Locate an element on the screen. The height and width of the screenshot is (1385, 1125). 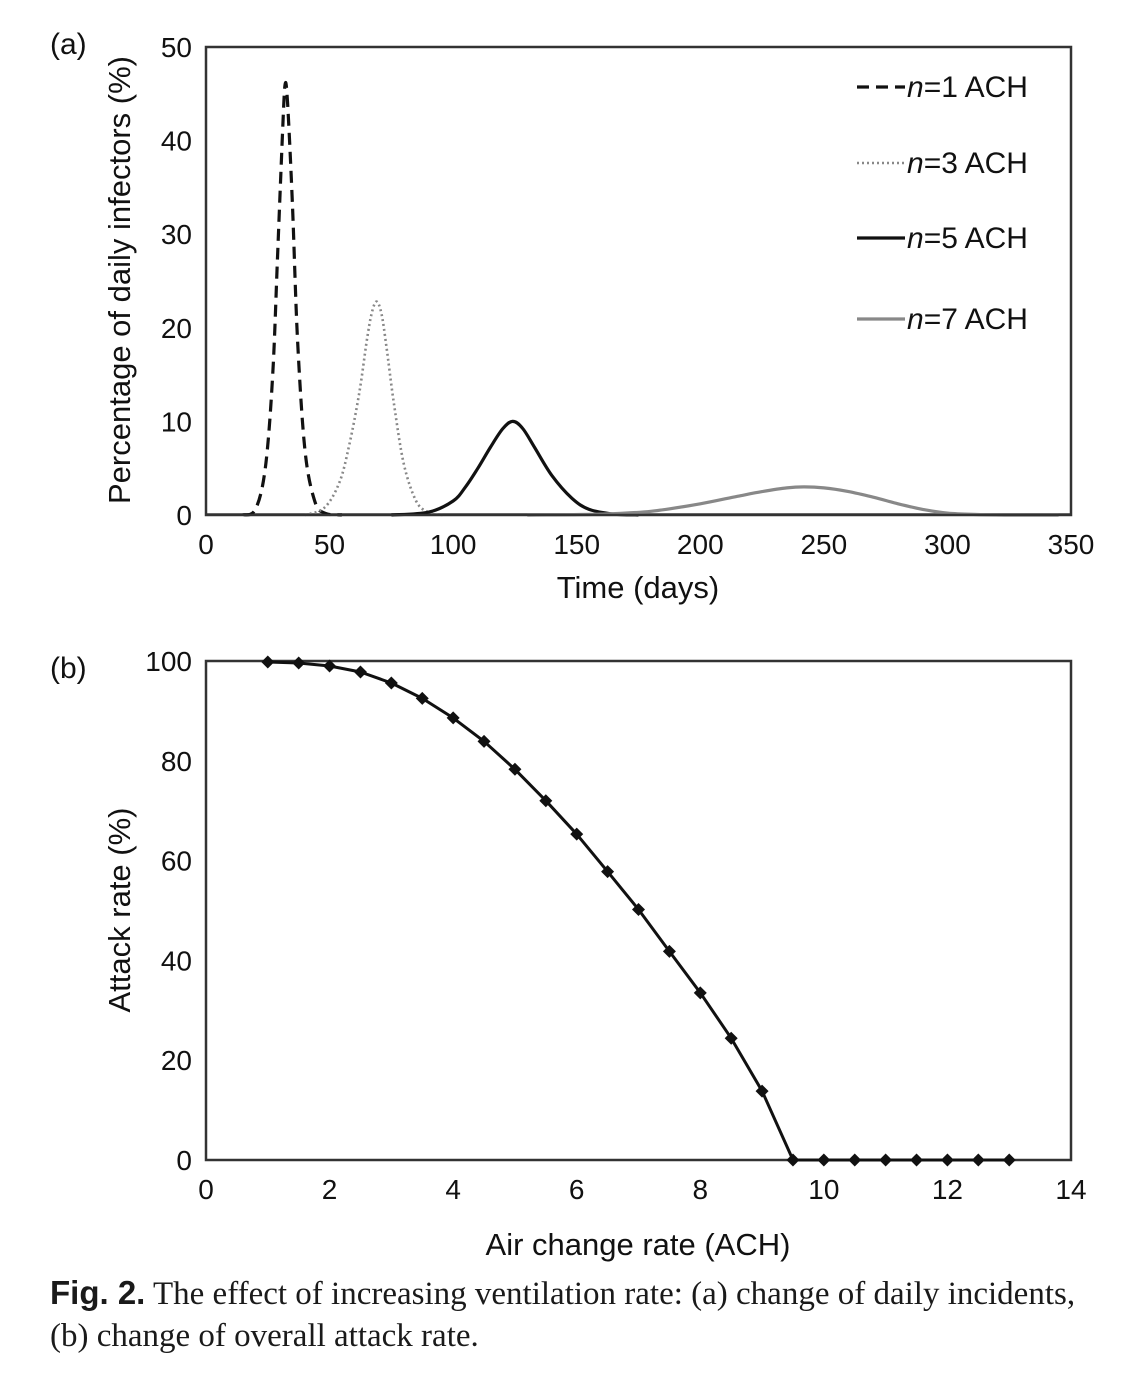
panel-a-x-tick-label: 250 is located at coordinates (823, 544).